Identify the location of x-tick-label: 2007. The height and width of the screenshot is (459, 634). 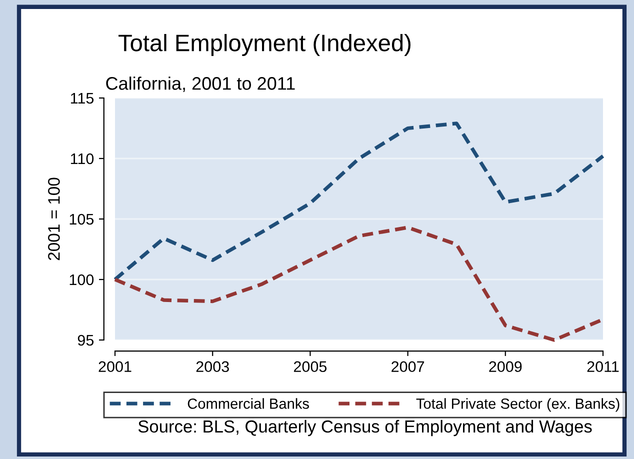
(408, 366).